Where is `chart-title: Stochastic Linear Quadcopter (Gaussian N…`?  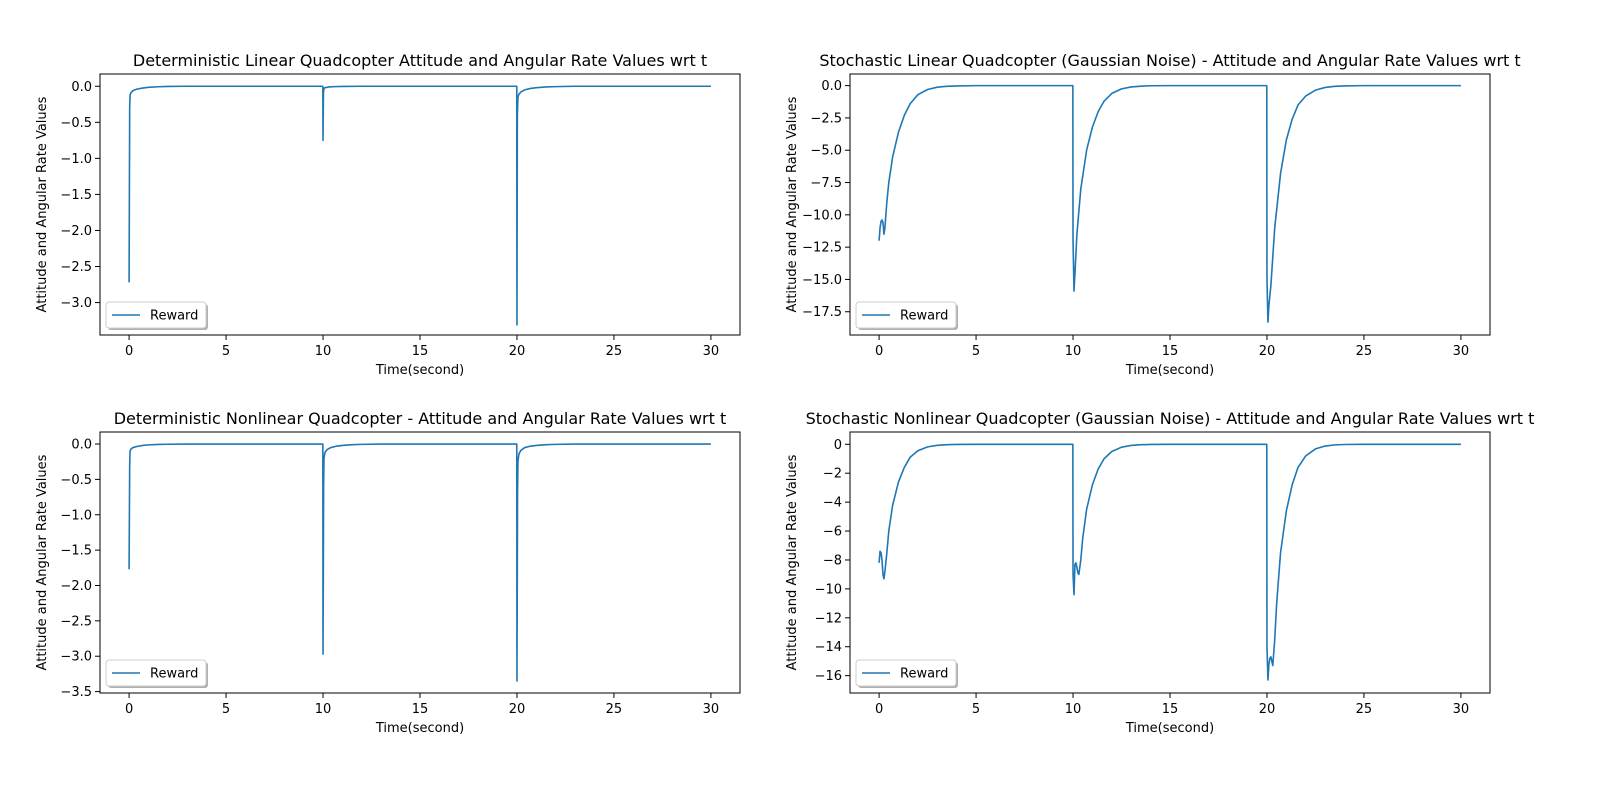
chart-title: Stochastic Linear Quadcopter (Gaussian N… is located at coordinates (1169, 60).